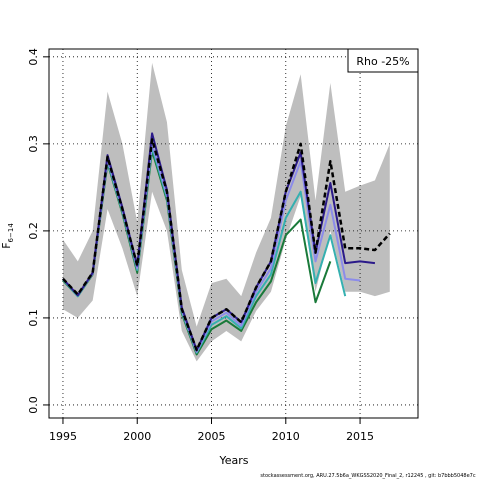  What do you see at coordinates (212, 436) in the screenshot?
I see `x-tick-label: 2005` at bounding box center [212, 436].